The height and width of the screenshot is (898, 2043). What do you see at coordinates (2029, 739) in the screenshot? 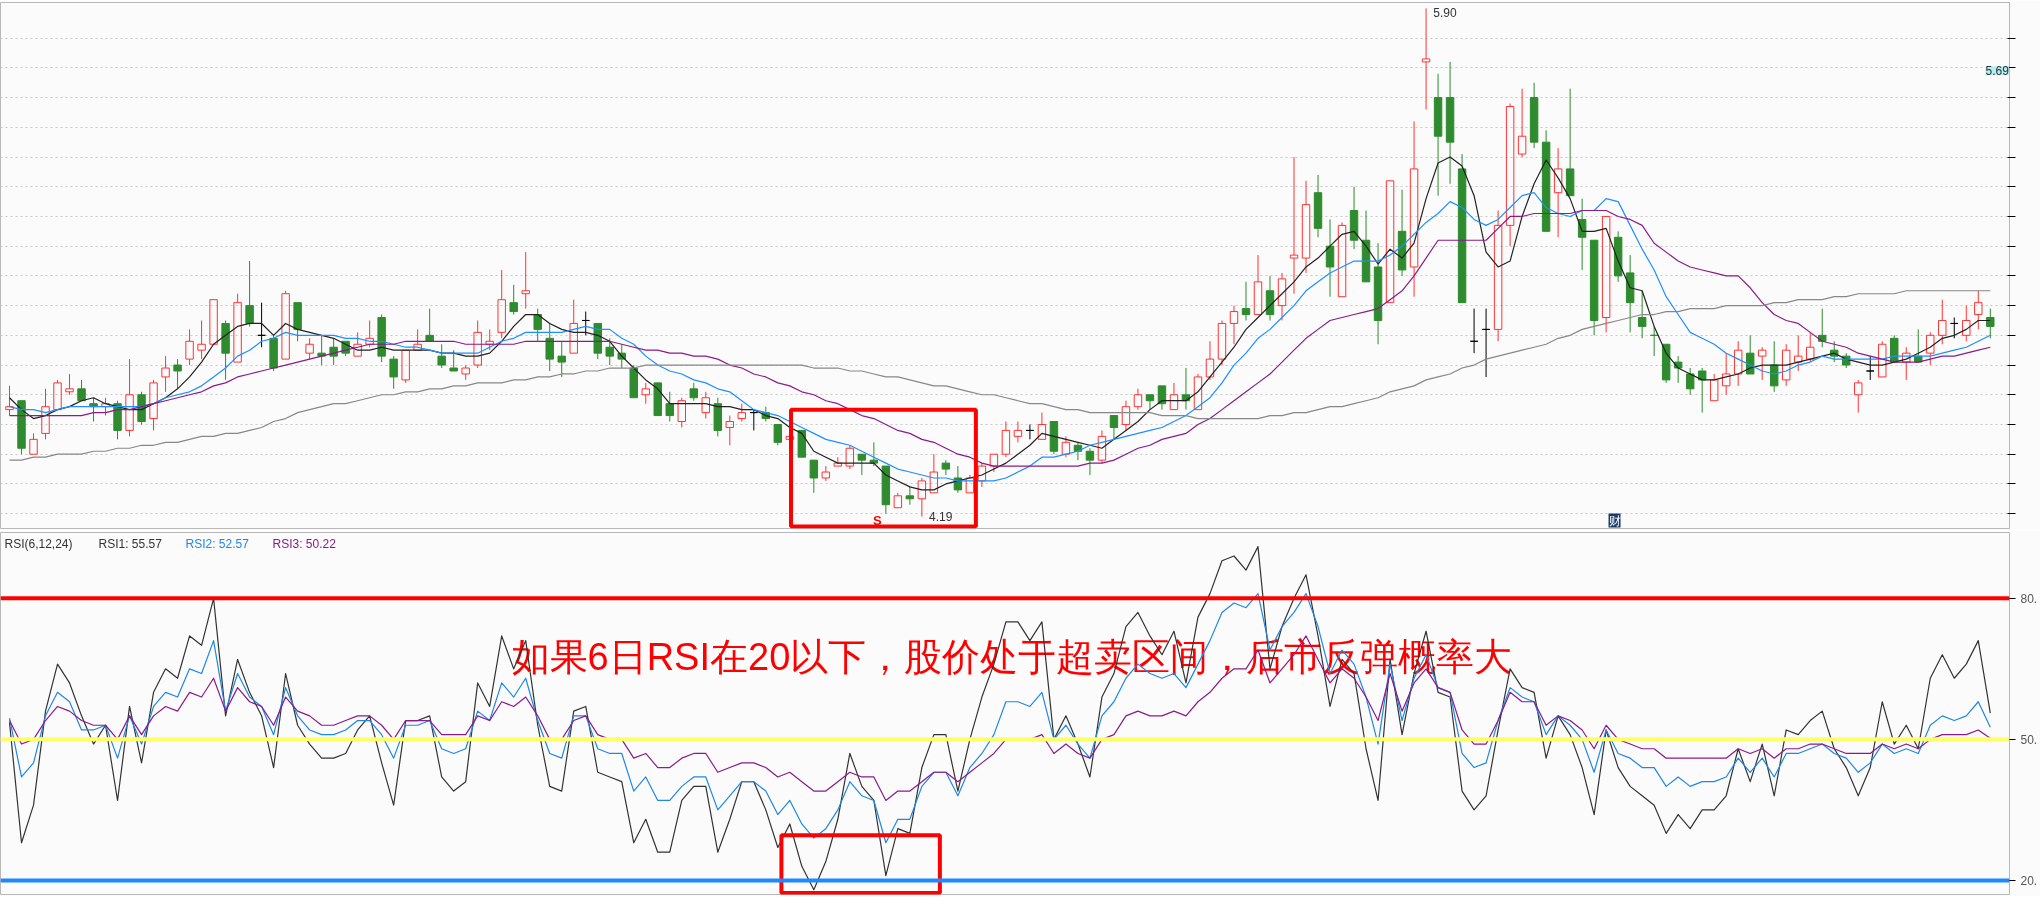
I see `y-tick-label: 50.` at bounding box center [2029, 739].